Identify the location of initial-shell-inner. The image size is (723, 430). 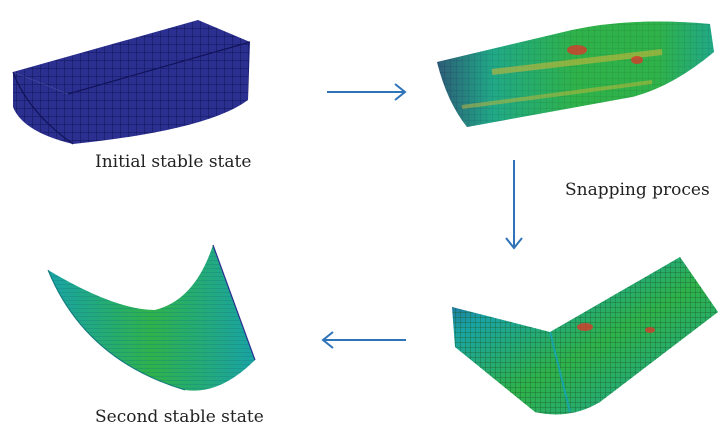
(131, 57).